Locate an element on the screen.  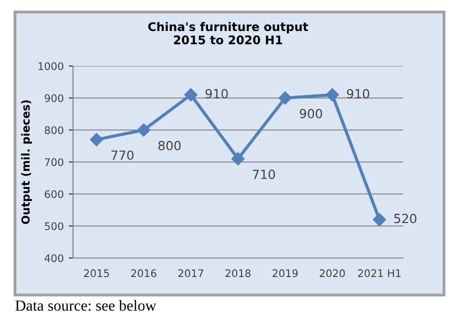
y-tick-label: 1000 is located at coordinates (51, 66).